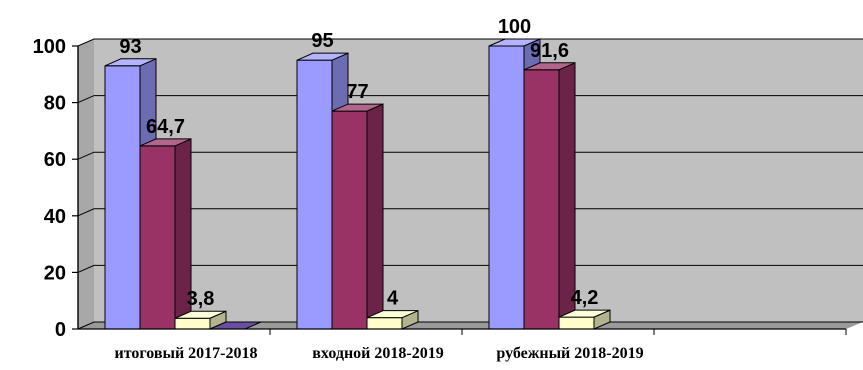 The image size is (863, 370). Describe the element at coordinates (55, 104) in the screenshot. I see `y-tick-label: 80` at that location.